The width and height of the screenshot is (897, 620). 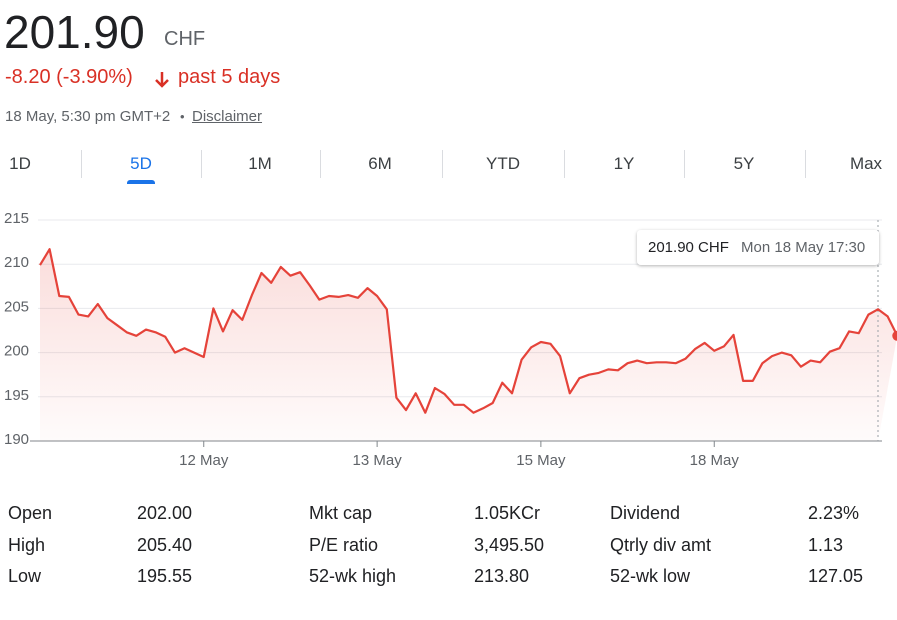 I want to click on stat-value: 213.80, so click(x=502, y=576).